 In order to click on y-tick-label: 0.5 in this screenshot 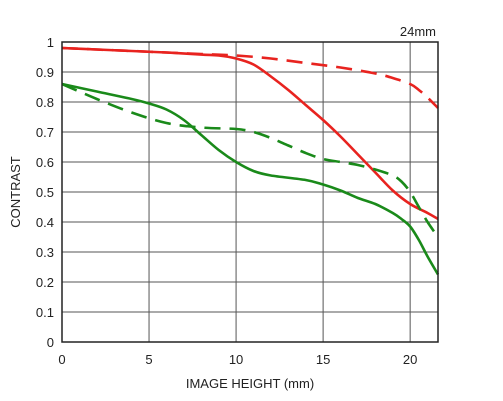, I will do `click(45, 192)`.